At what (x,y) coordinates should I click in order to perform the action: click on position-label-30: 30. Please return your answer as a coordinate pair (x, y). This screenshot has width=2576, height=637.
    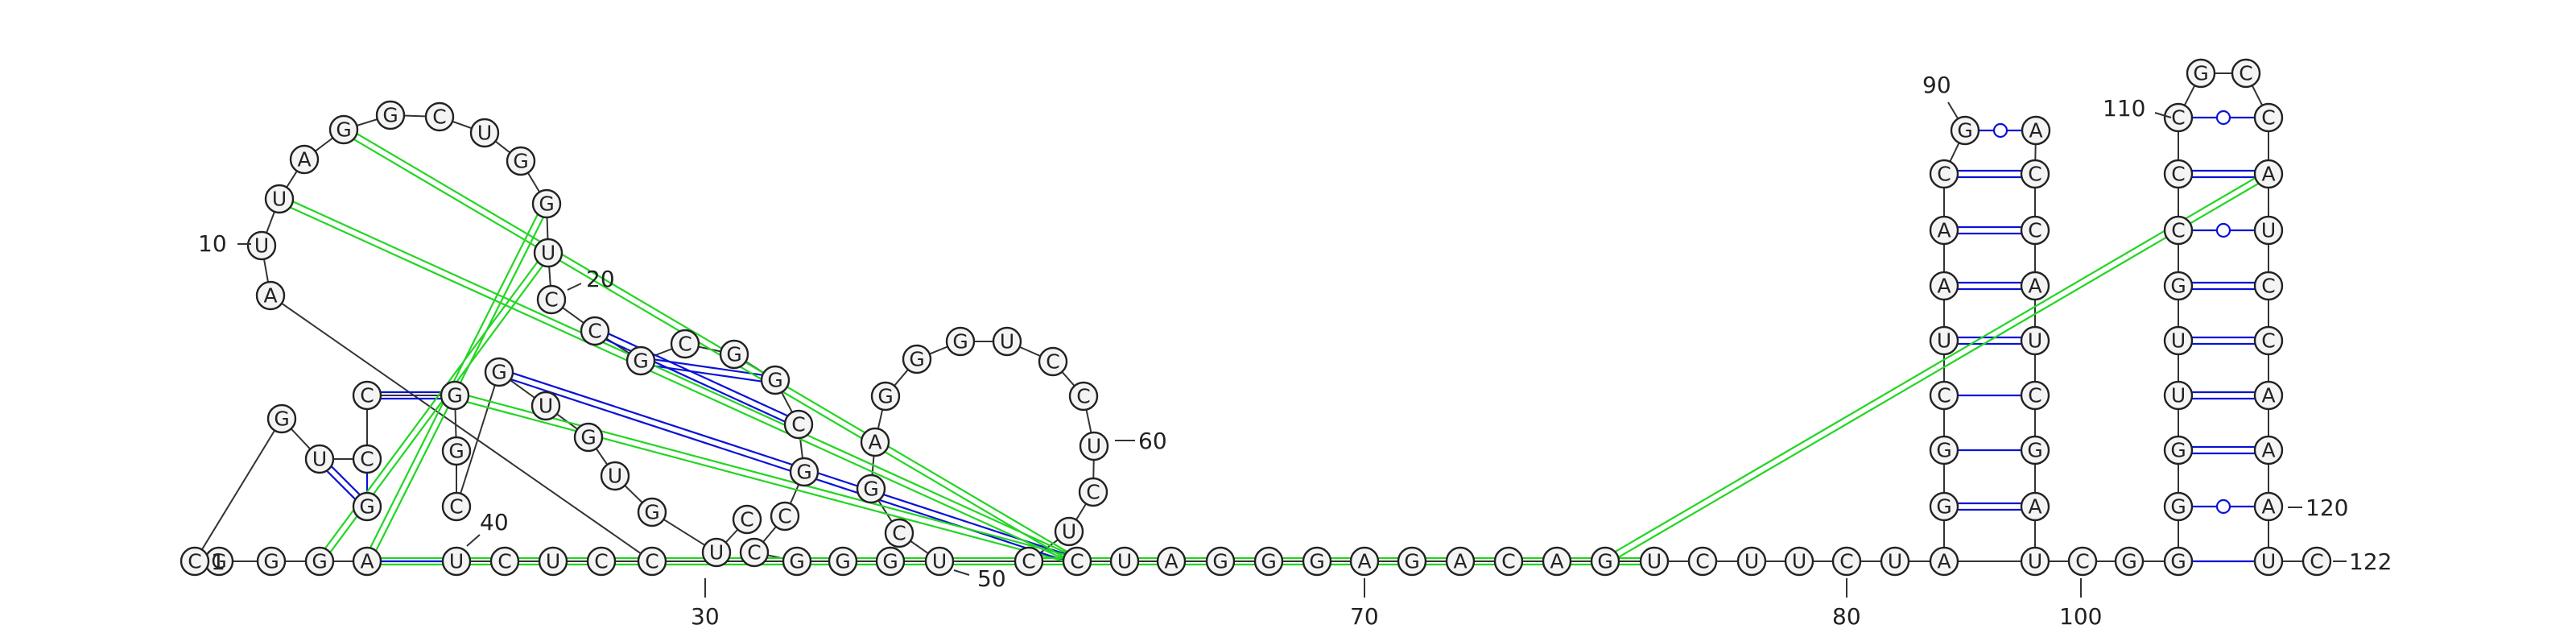
    Looking at the image, I should click on (705, 604).